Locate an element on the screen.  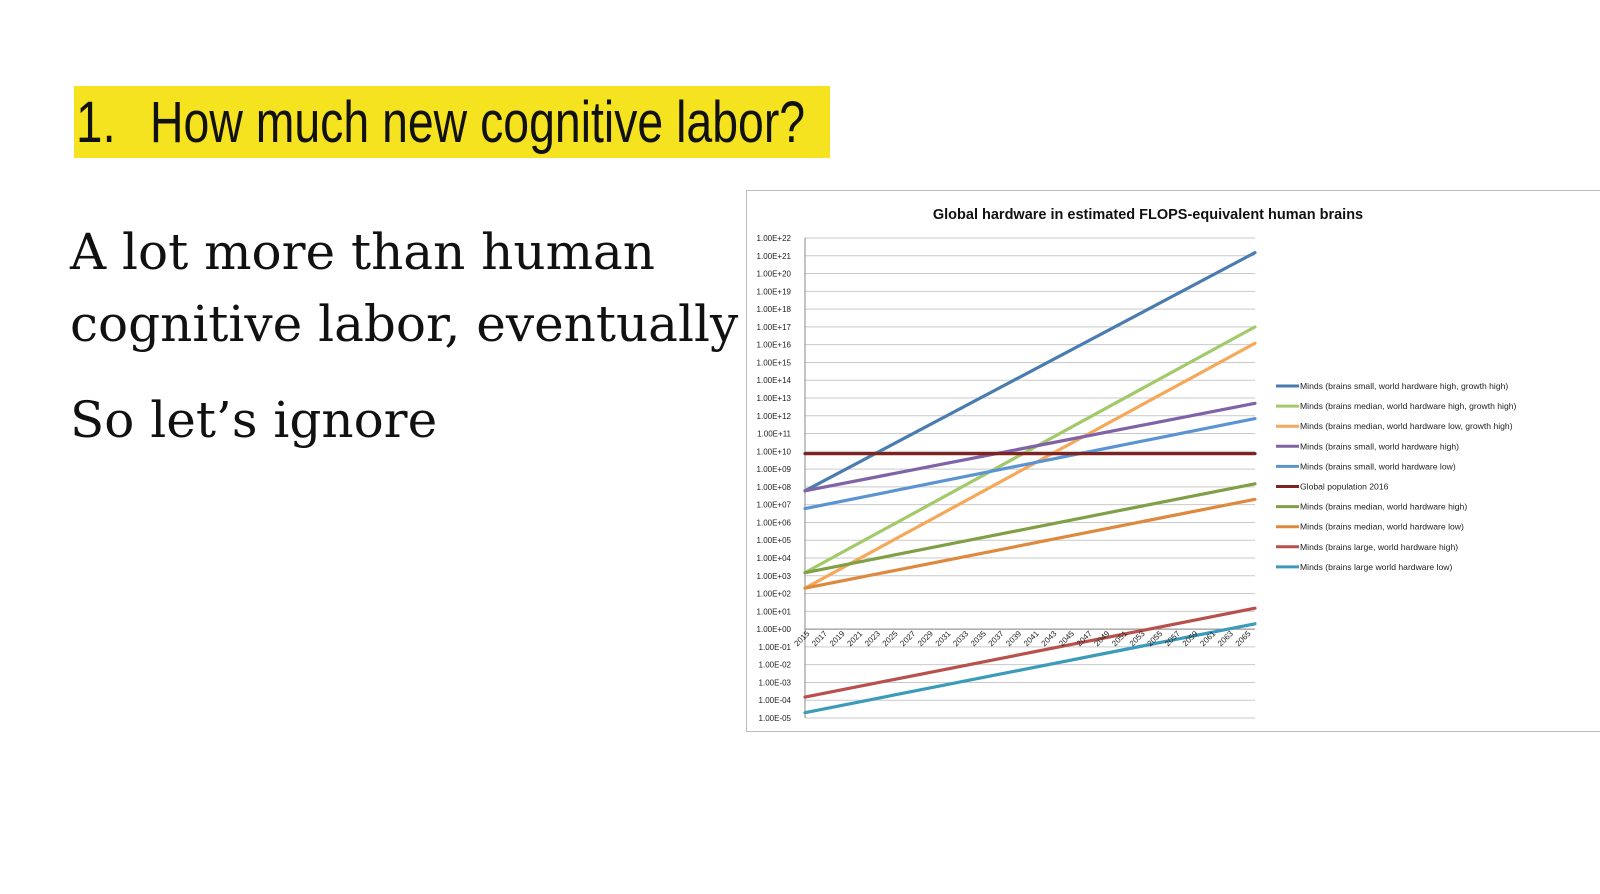
y-tick-label: 1.00E+04 is located at coordinates (774, 558).